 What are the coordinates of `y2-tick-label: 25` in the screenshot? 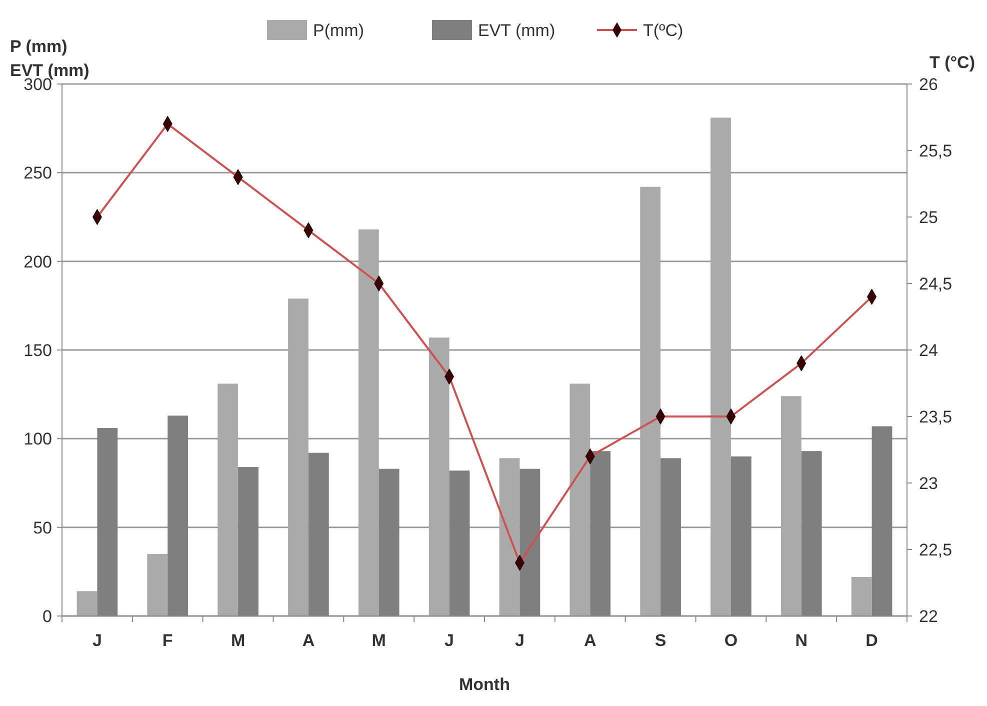 It's located at (928, 217).